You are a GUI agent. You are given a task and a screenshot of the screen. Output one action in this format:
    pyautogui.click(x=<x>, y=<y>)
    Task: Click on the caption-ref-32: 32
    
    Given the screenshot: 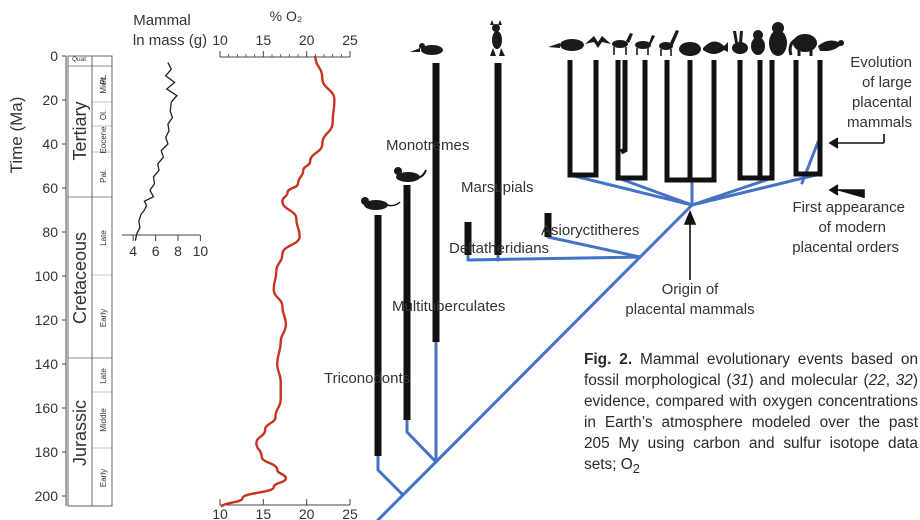 What is the action you would take?
    pyautogui.click(x=904, y=380)
    